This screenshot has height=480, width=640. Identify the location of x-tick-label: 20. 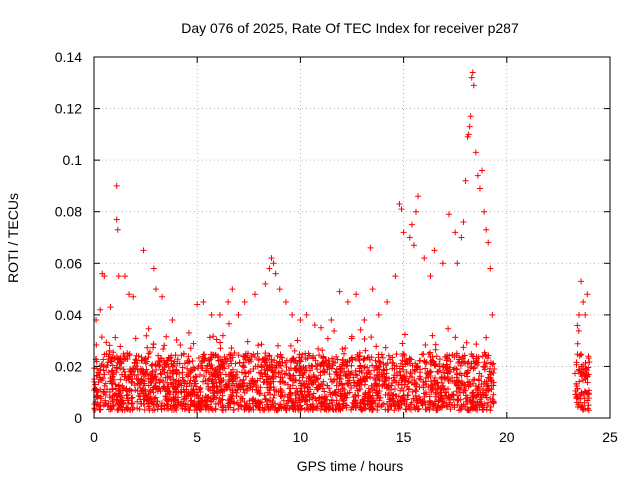
(507, 437).